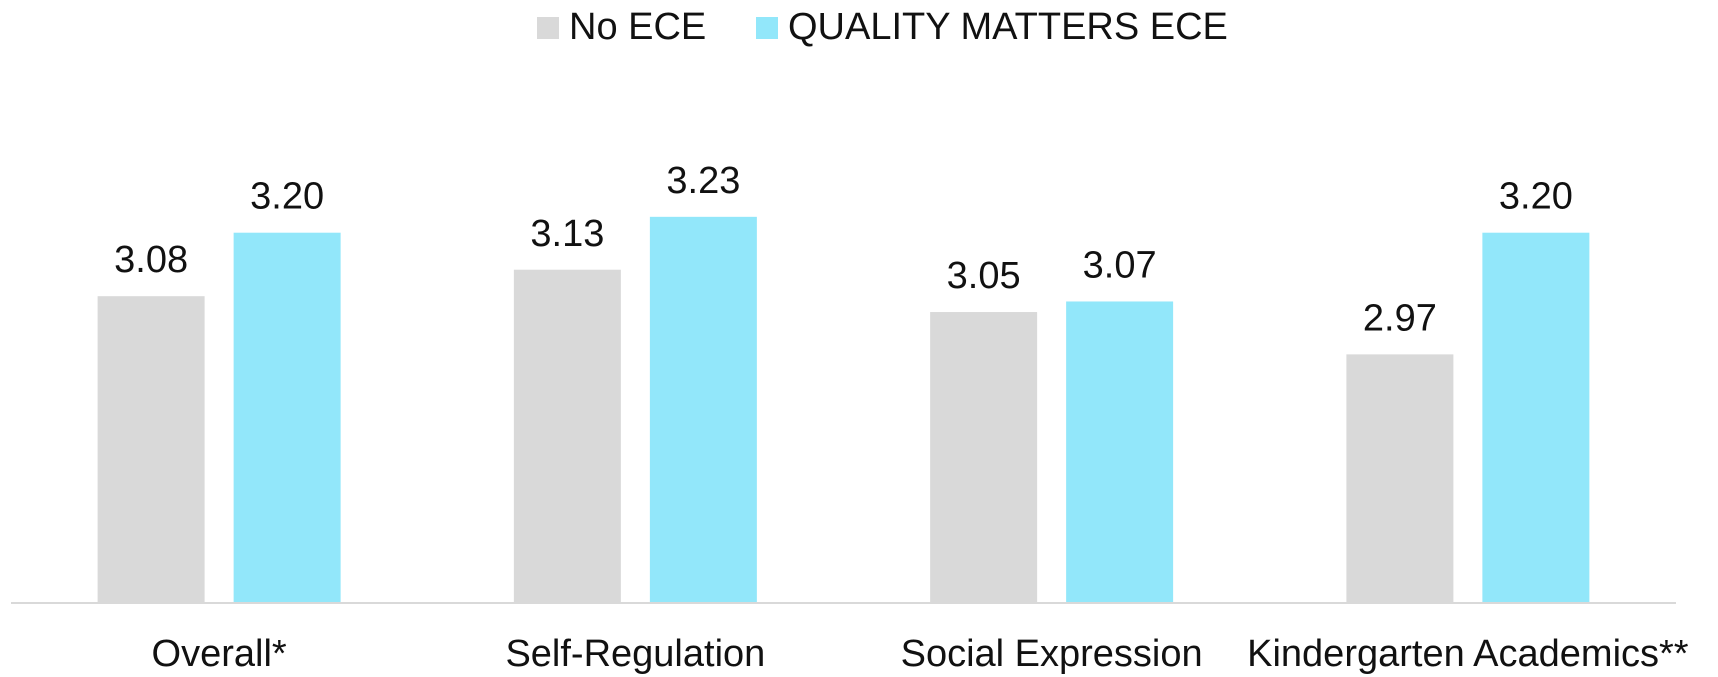  What do you see at coordinates (1008, 27) in the screenshot?
I see `legend-label: QUALITY MATTERS ECE` at bounding box center [1008, 27].